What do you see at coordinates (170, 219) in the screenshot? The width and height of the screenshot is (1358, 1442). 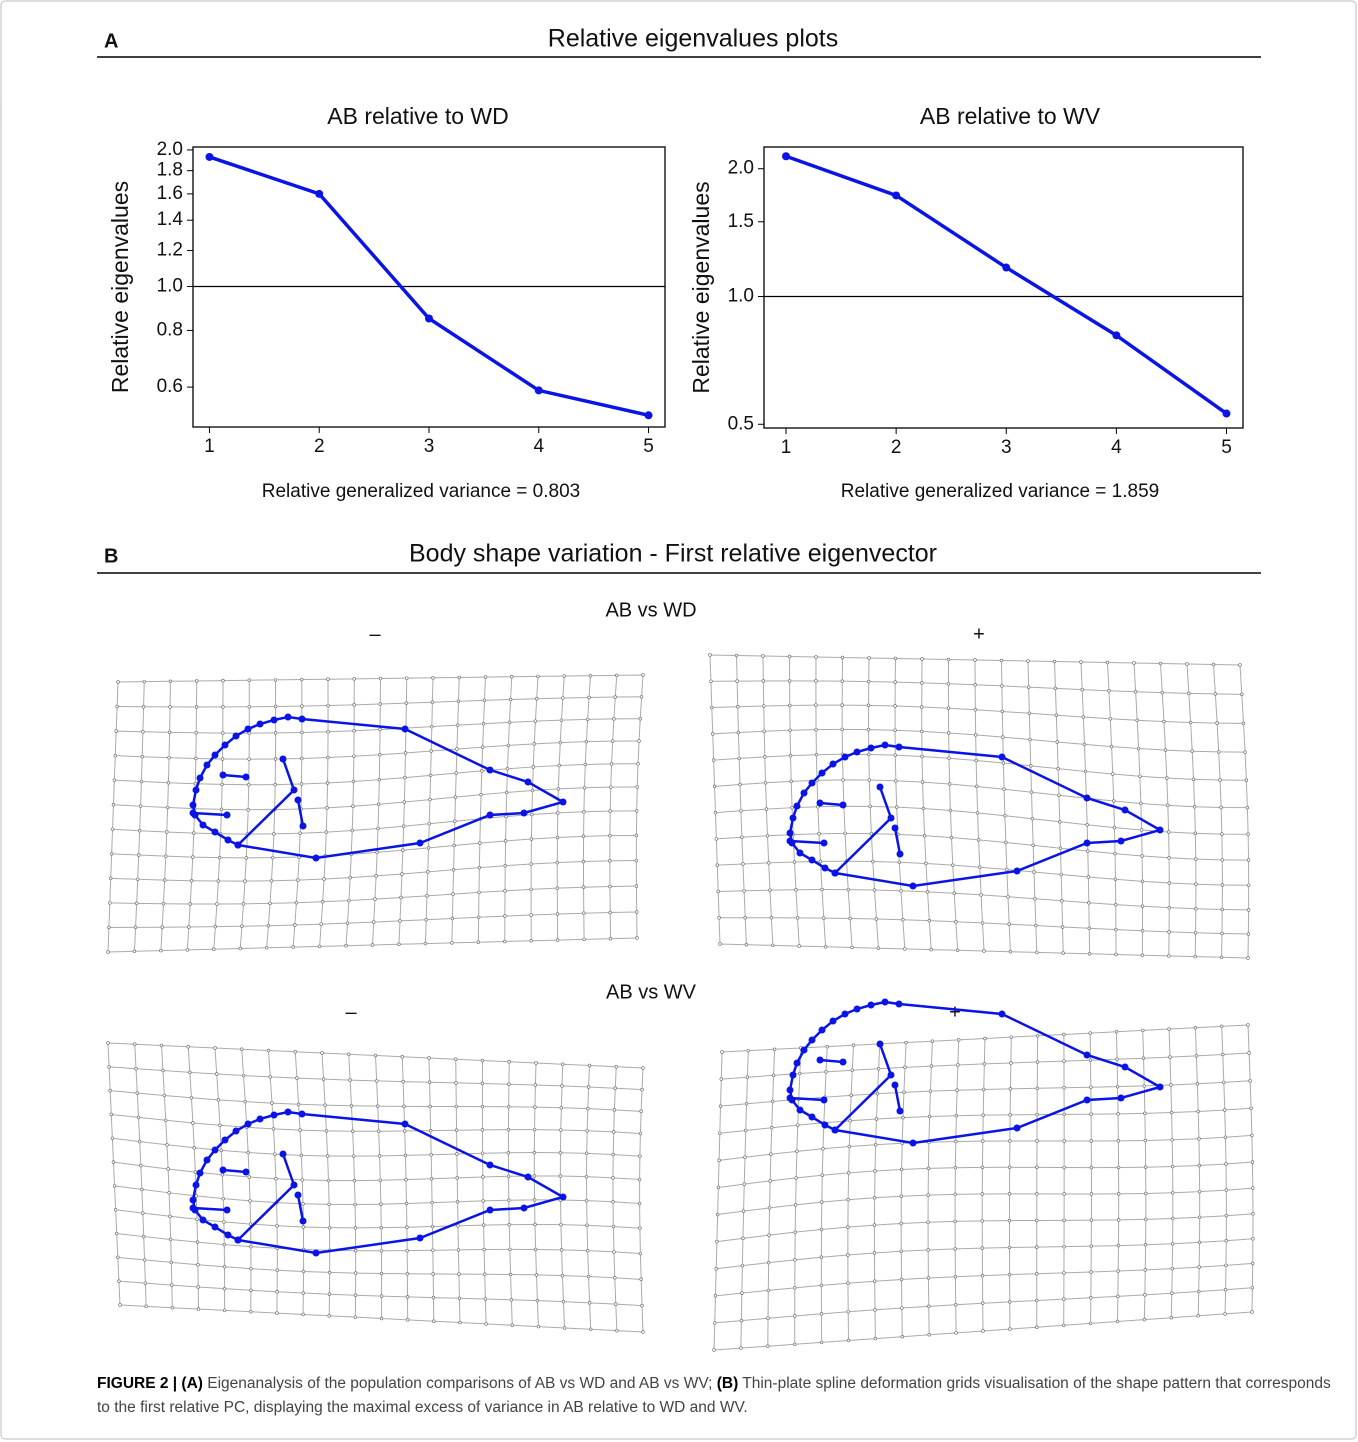 I see `y-tick-label: 1.4` at bounding box center [170, 219].